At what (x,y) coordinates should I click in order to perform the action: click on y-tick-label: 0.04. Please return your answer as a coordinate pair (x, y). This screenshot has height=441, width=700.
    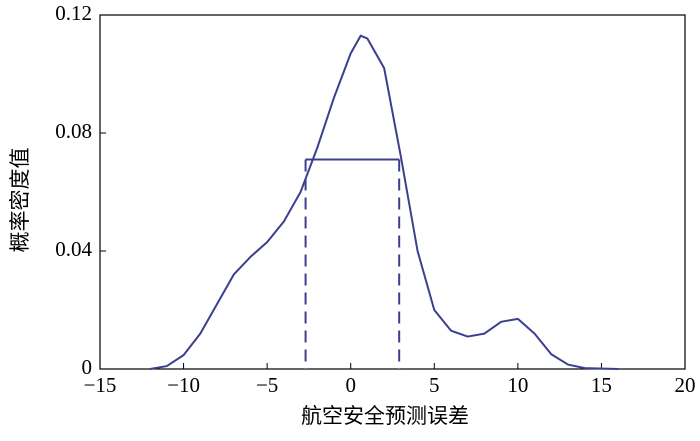
    Looking at the image, I should click on (73, 249).